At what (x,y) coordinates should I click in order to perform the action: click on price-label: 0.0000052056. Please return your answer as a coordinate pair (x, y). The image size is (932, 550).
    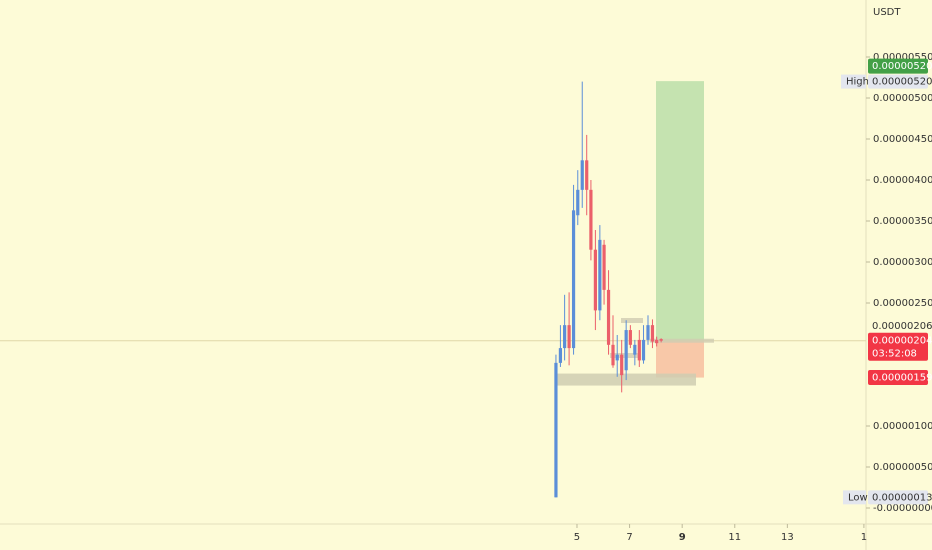
    Looking at the image, I should click on (902, 66).